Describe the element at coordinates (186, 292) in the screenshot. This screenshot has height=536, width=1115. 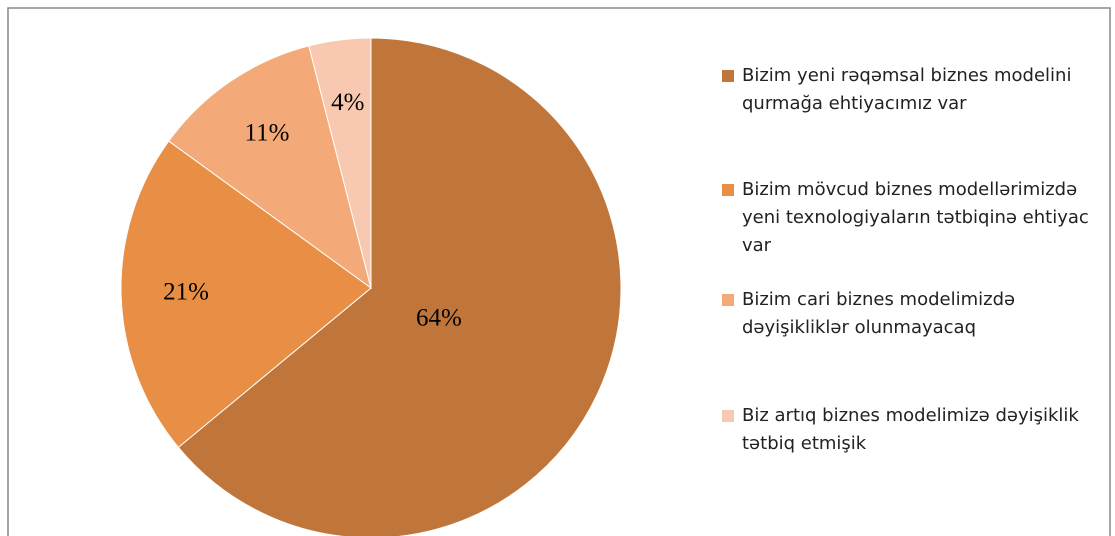
I see `data-label: 21%` at that location.